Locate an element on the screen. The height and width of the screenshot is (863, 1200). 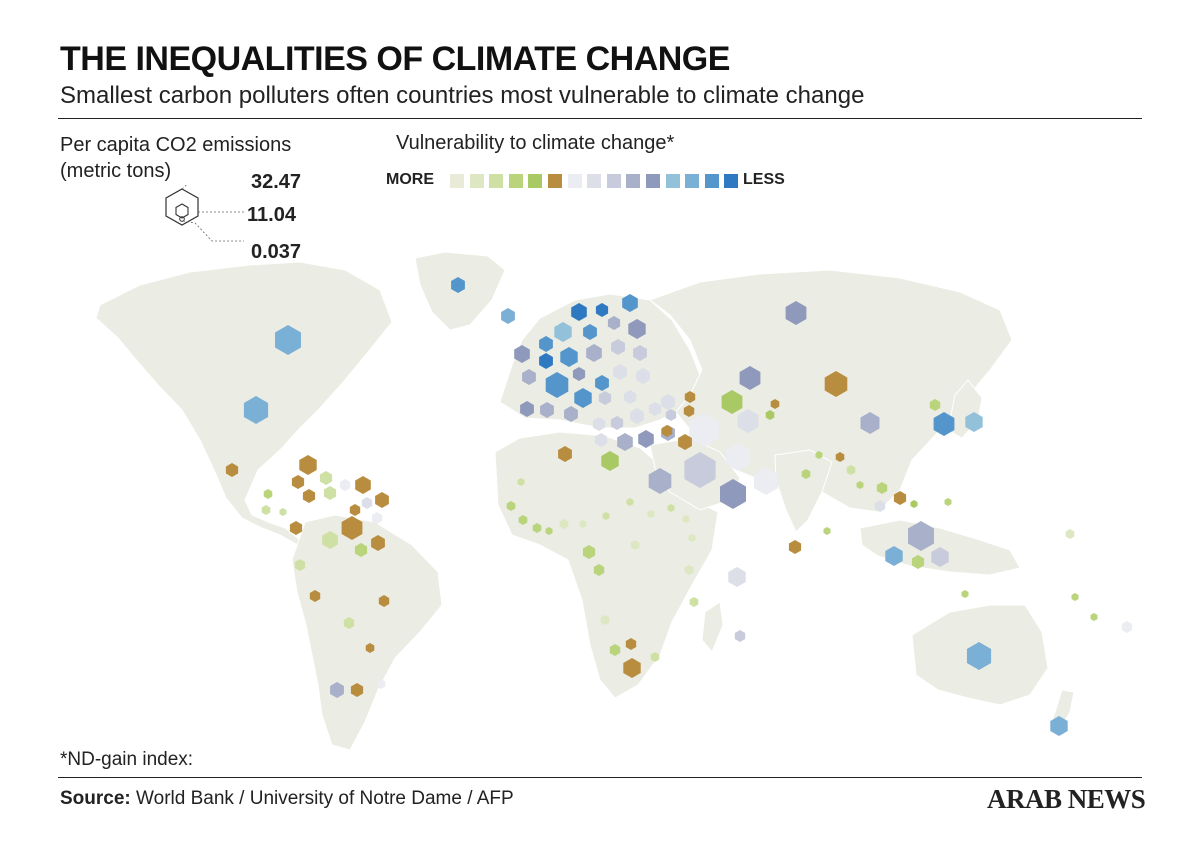
footnote: *ND-gain index: is located at coordinates (127, 759).